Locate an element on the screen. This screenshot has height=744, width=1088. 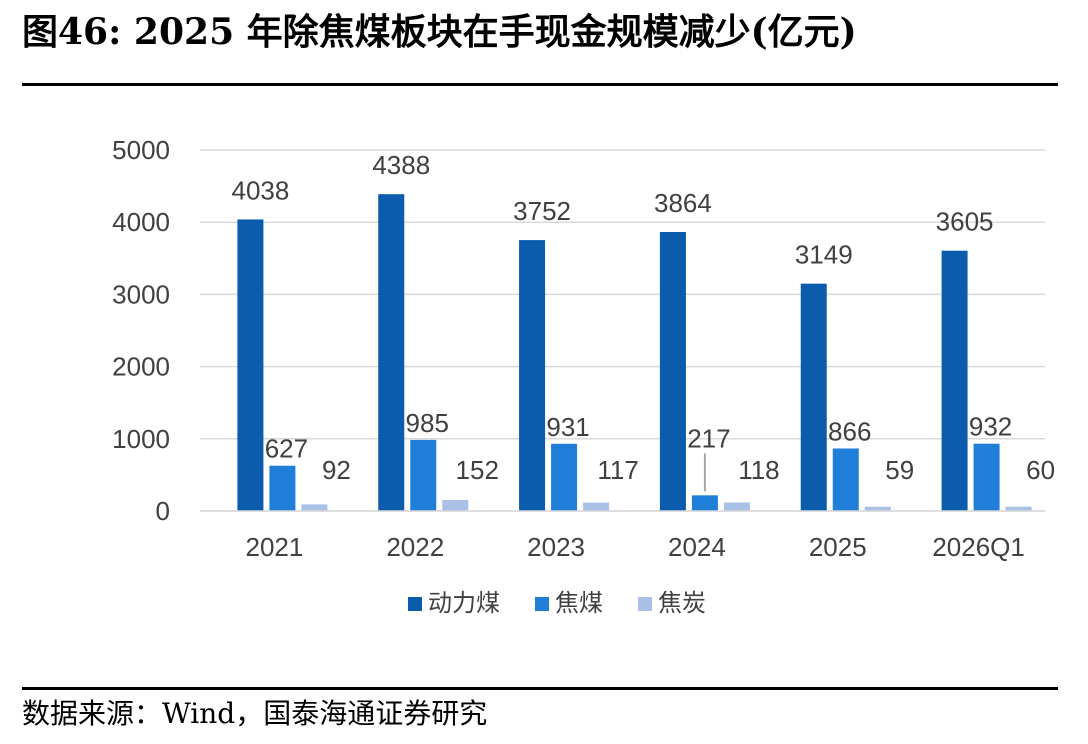
data-label: 4038 is located at coordinates (260, 190).